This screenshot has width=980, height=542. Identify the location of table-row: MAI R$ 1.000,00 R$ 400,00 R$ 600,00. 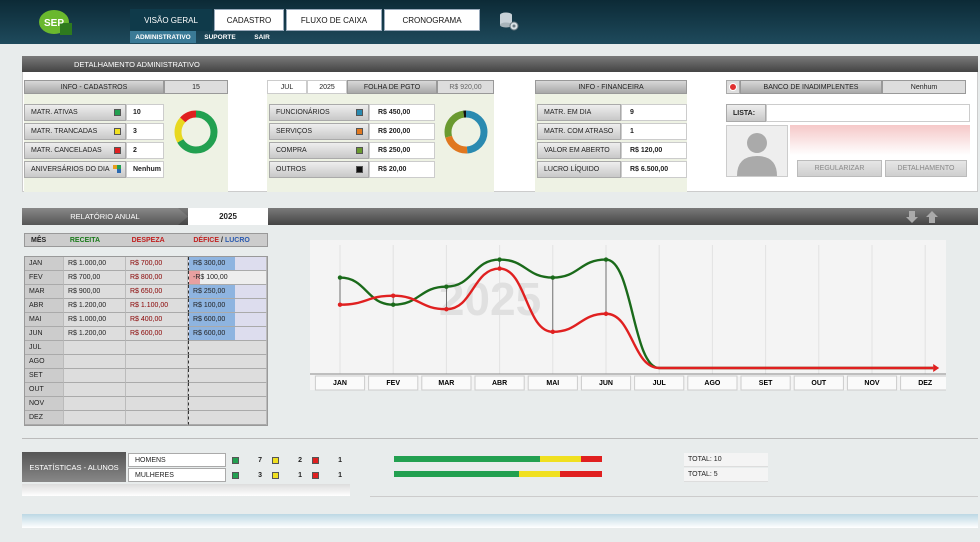
(146, 320).